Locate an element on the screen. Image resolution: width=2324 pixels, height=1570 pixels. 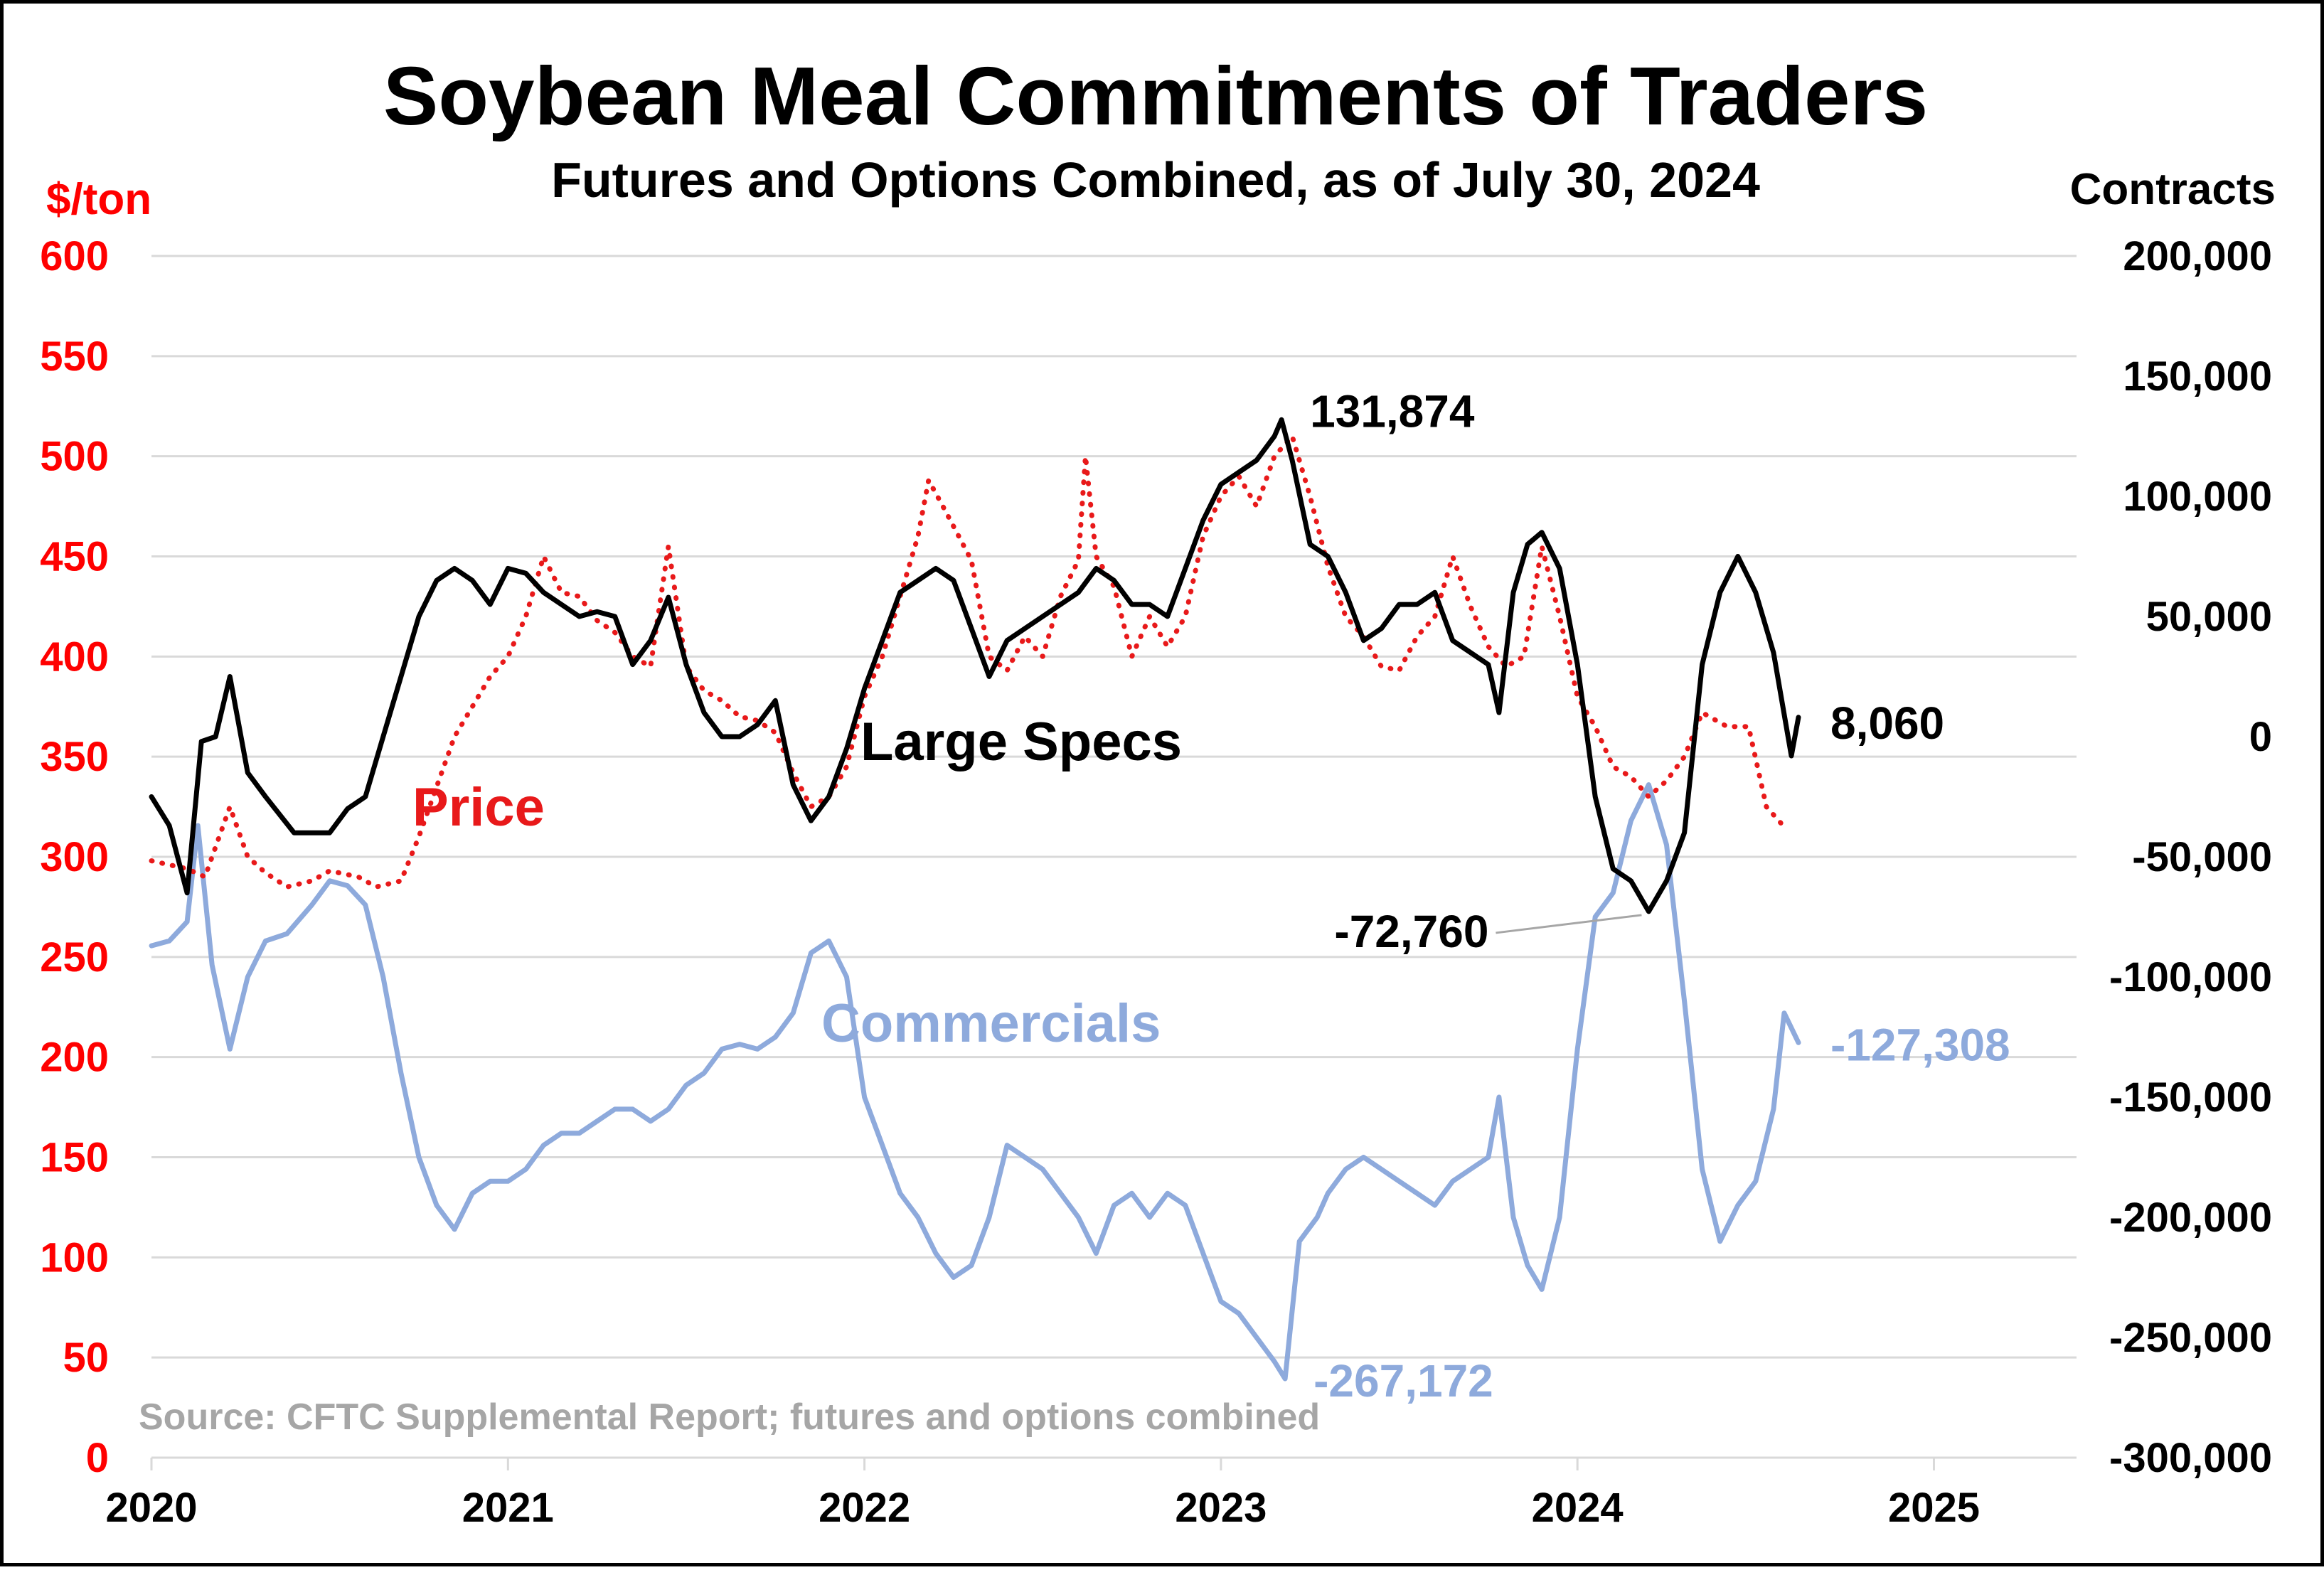
left-tick-label: 150 is located at coordinates (75, 1158).